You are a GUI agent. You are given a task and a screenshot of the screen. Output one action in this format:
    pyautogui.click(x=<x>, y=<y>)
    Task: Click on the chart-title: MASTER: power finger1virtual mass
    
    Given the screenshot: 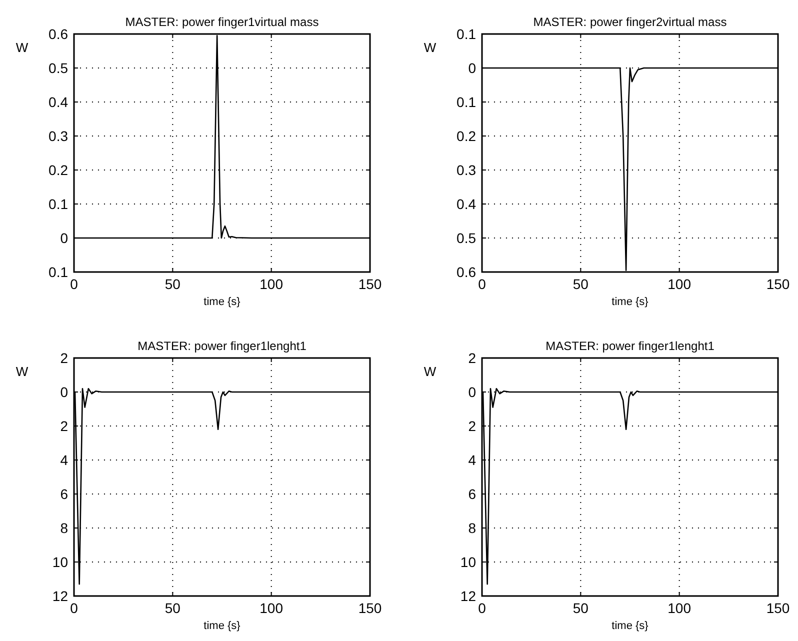 What is the action you would take?
    pyautogui.click(x=222, y=22)
    